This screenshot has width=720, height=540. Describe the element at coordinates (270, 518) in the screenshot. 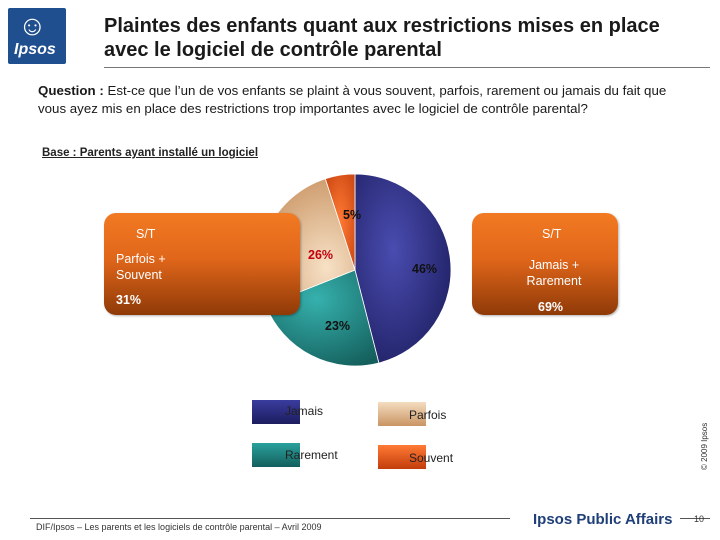

I see `footer-divider` at that location.